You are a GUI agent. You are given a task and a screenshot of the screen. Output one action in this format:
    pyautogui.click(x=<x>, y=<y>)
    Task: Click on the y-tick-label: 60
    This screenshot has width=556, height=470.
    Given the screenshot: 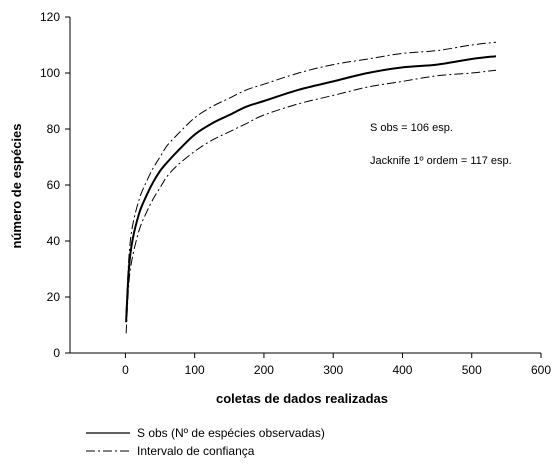 What is the action you would take?
    pyautogui.click(x=54, y=185)
    